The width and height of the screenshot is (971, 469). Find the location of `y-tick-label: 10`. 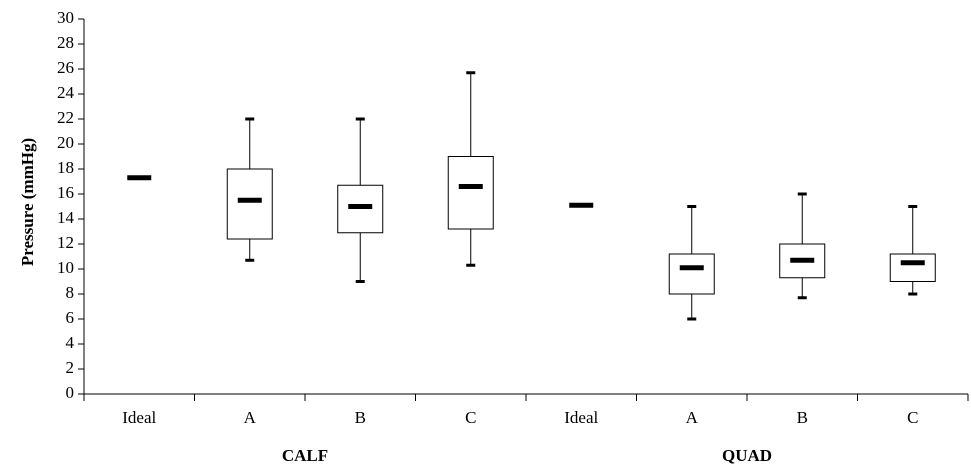

y-tick-label: 10 is located at coordinates (65, 267).